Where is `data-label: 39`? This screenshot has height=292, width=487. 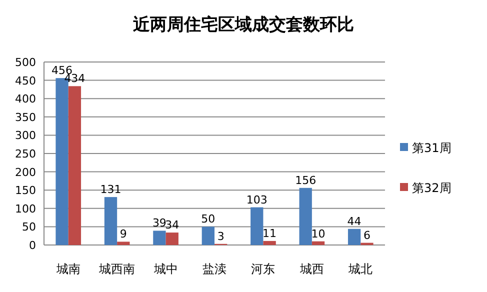 data-label: 39 is located at coordinates (159, 223).